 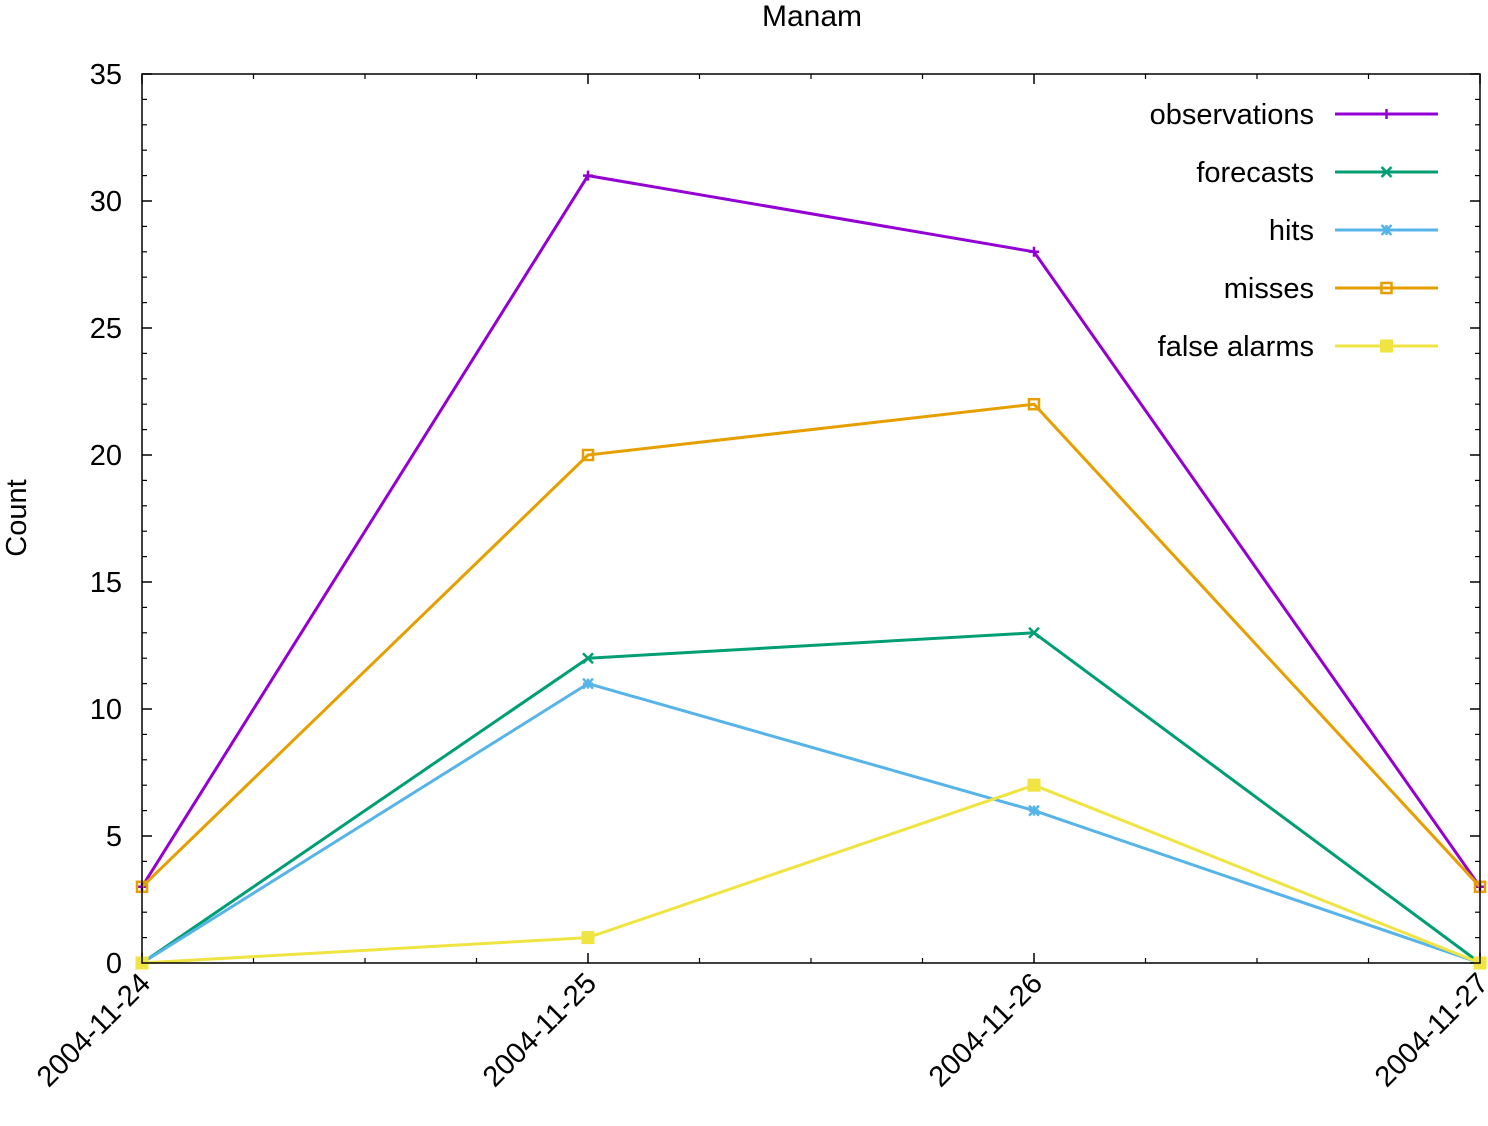 I want to click on legend-item: observations, so click(x=1294, y=115).